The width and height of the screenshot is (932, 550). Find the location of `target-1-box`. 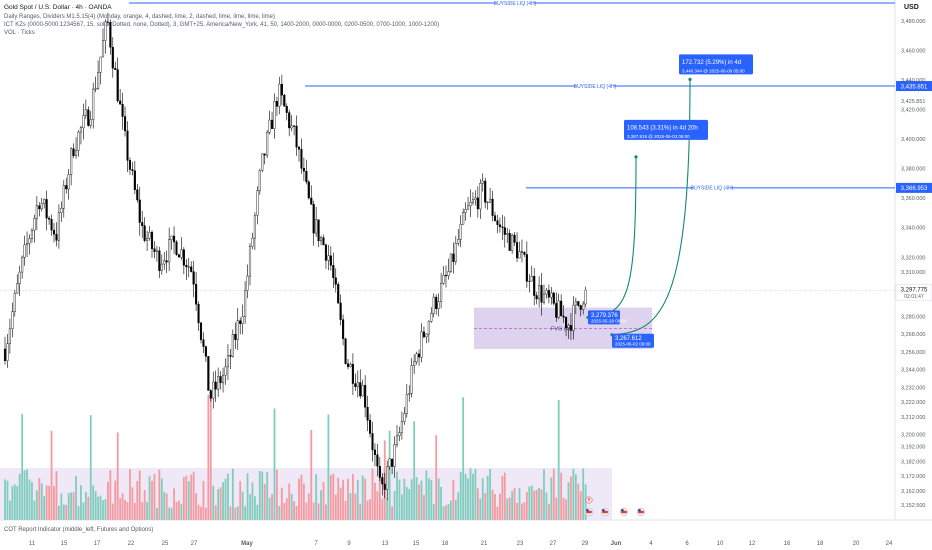

target-1-box is located at coordinates (666, 129).